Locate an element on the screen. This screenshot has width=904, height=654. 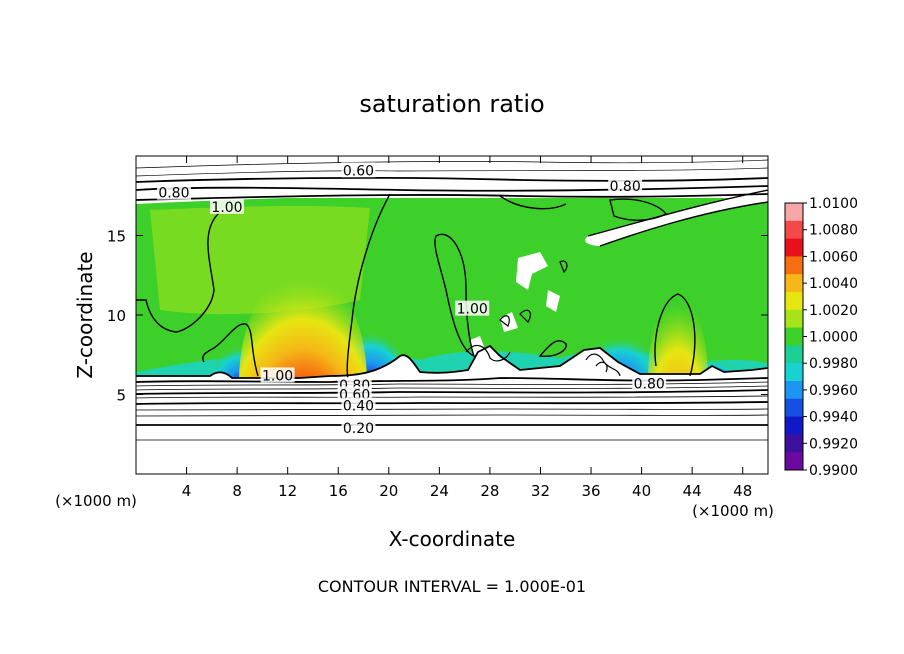
chart-title: saturation ratio is located at coordinates (451, 104).